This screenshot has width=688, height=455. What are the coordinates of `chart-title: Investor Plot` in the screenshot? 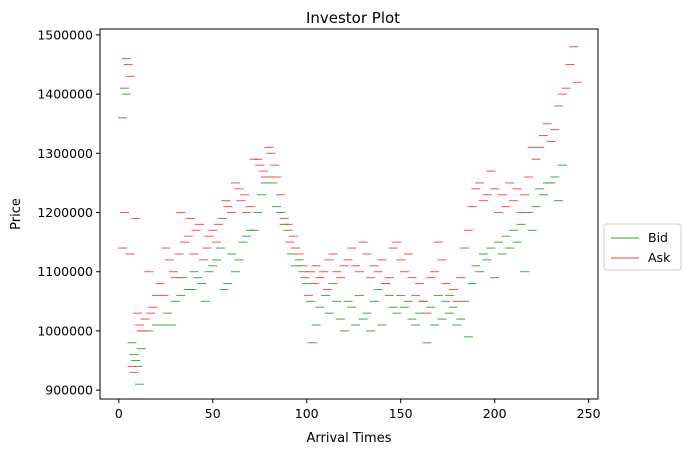 It's located at (353, 18).